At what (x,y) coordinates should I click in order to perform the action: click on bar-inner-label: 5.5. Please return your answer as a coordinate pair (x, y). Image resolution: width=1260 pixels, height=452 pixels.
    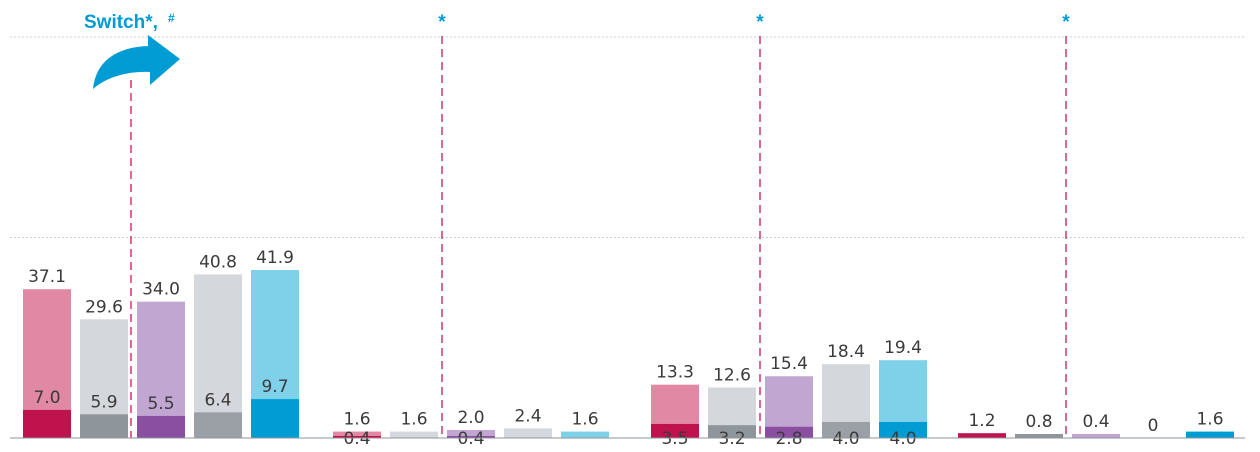
    Looking at the image, I should click on (160, 404).